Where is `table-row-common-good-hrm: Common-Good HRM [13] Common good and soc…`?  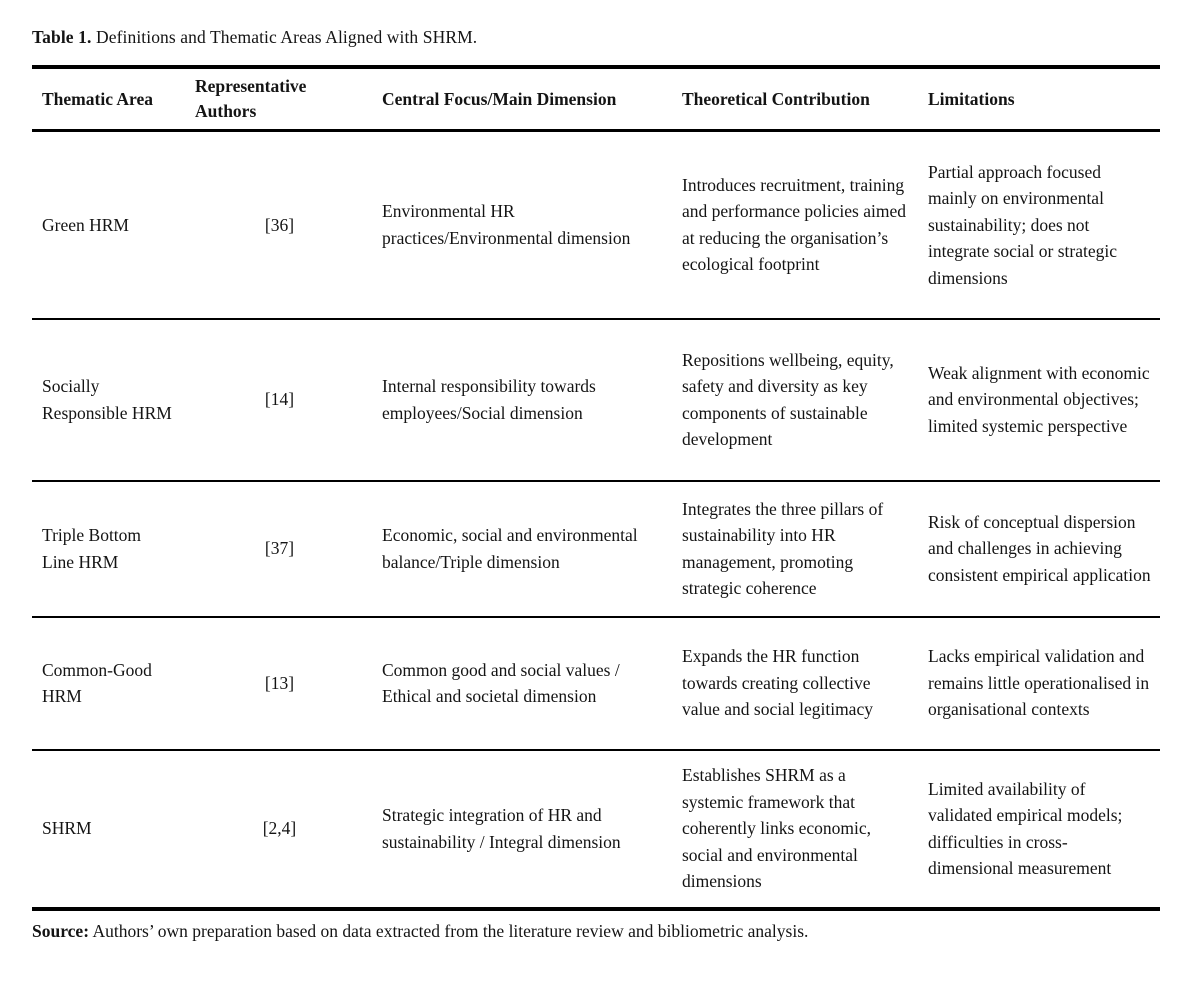
table-row-common-good-hrm: Common-Good HRM [13] Common good and soc… is located at coordinates (596, 683).